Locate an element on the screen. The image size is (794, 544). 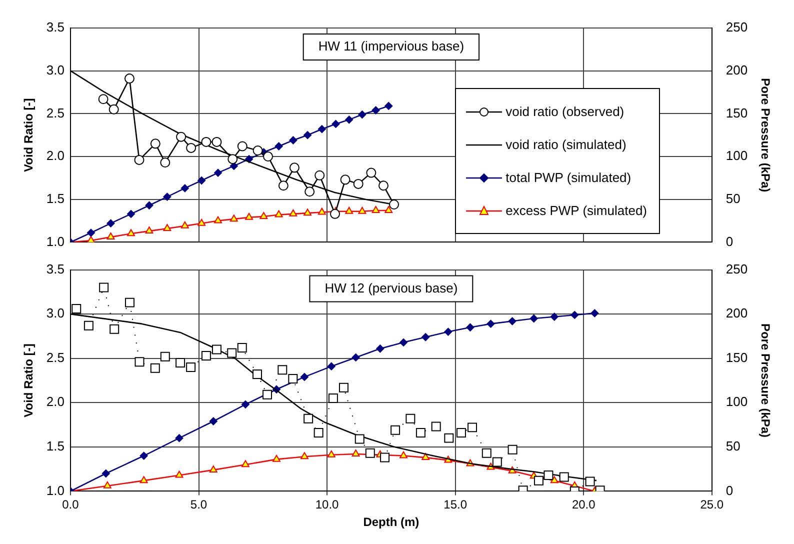
x-tick-label: 20.0 is located at coordinates (584, 505).